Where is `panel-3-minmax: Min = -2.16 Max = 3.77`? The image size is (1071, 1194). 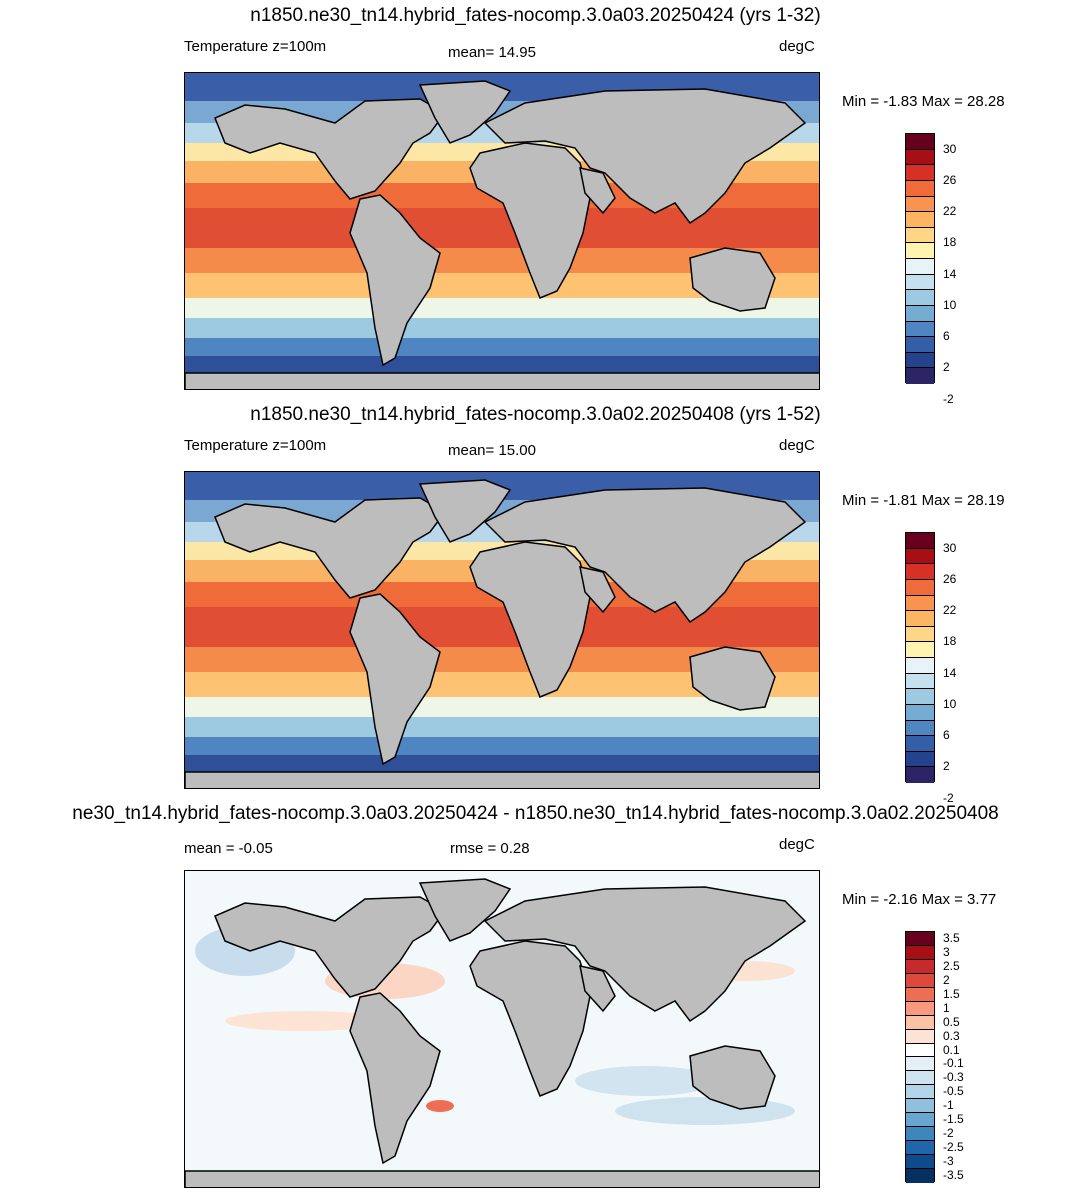
panel-3-minmax: Min = -2.16 Max = 3.77 is located at coordinates (919, 899).